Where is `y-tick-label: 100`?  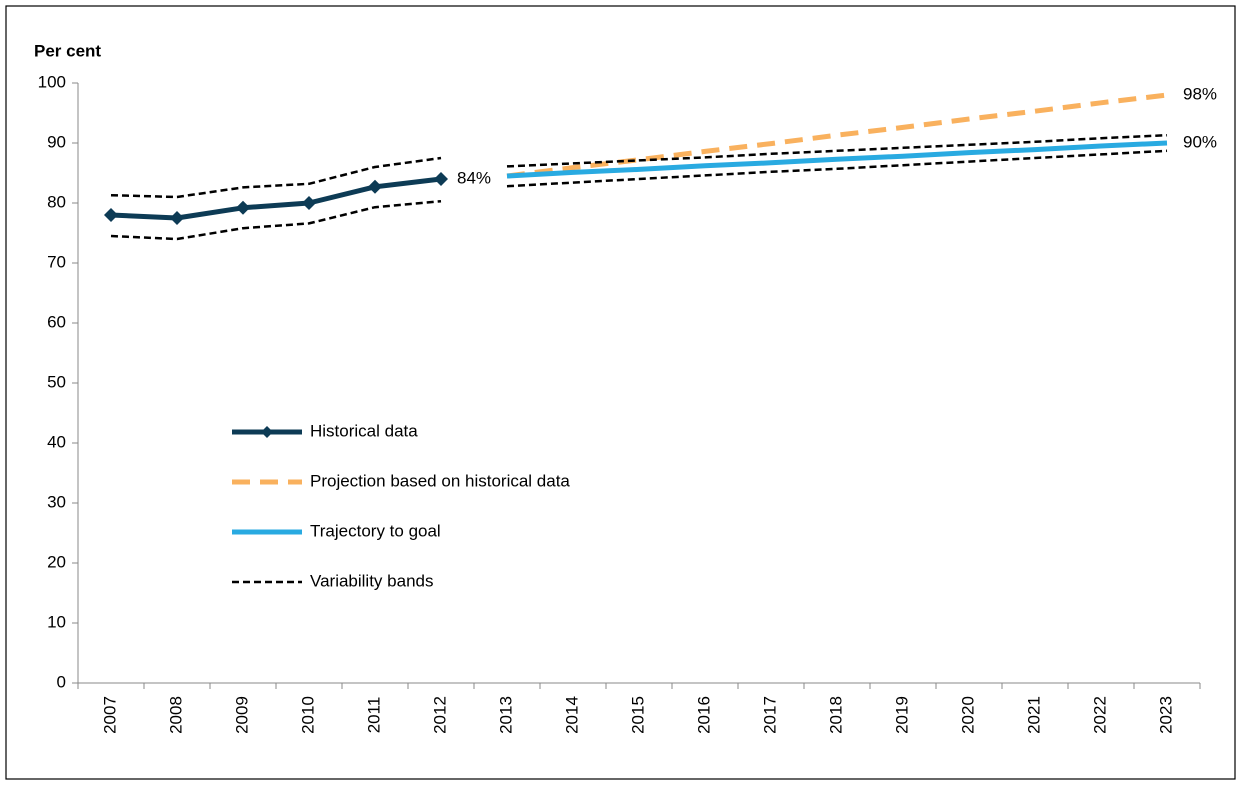
y-tick-label: 100 is located at coordinates (52, 81).